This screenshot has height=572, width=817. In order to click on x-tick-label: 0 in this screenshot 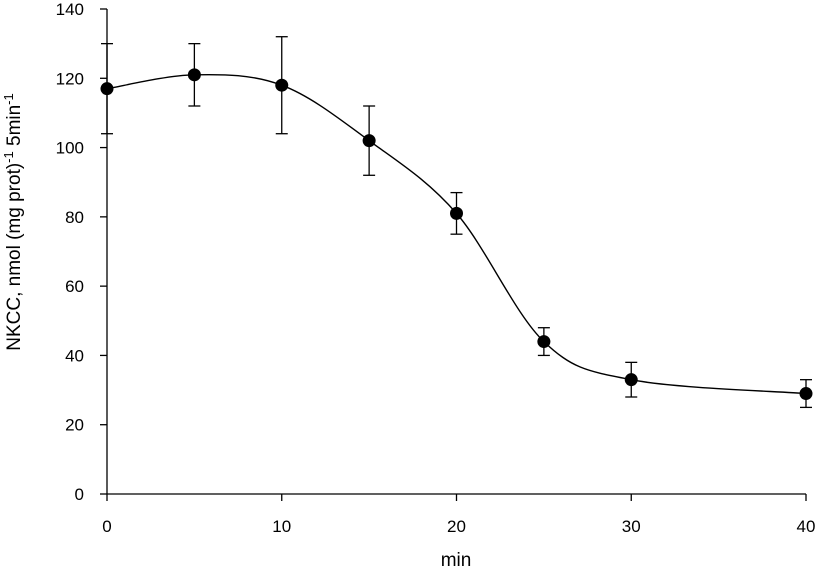, I will do `click(106, 526)`.